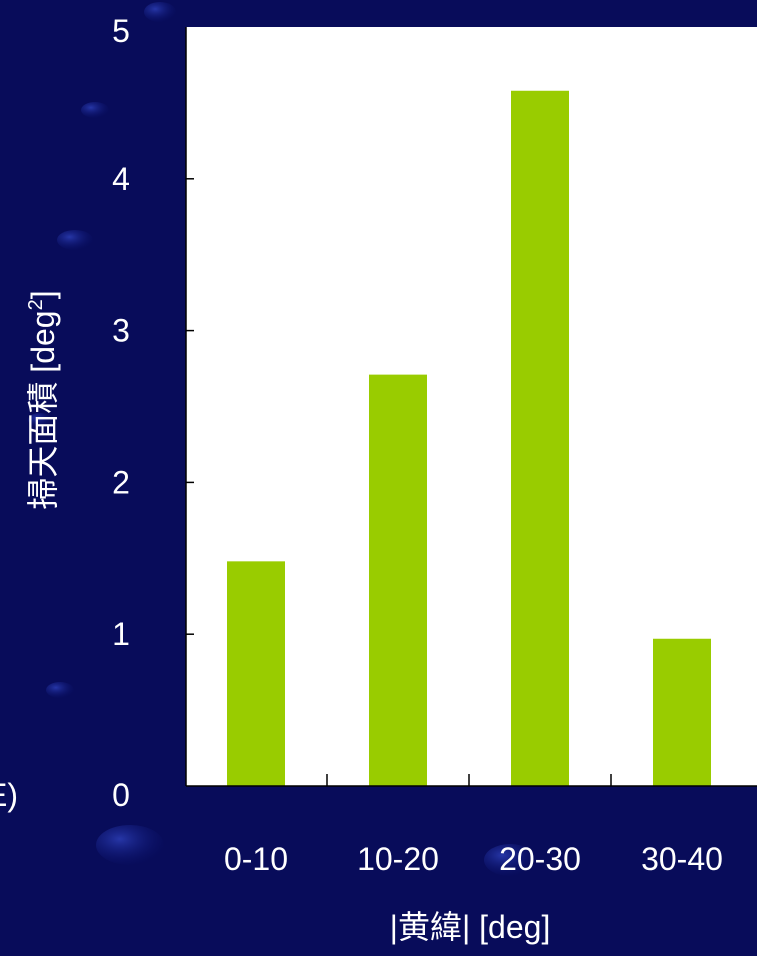  What do you see at coordinates (121, 634) in the screenshot?
I see `y-tick-label: 1` at bounding box center [121, 634].